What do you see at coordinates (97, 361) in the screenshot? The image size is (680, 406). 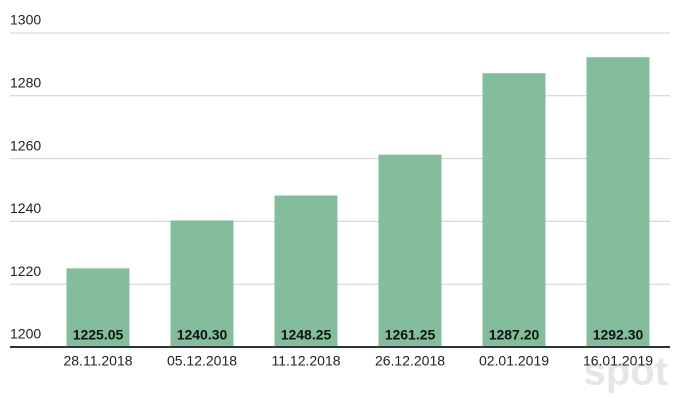 I see `x-tick-label: 28.11.2018` at bounding box center [97, 361].